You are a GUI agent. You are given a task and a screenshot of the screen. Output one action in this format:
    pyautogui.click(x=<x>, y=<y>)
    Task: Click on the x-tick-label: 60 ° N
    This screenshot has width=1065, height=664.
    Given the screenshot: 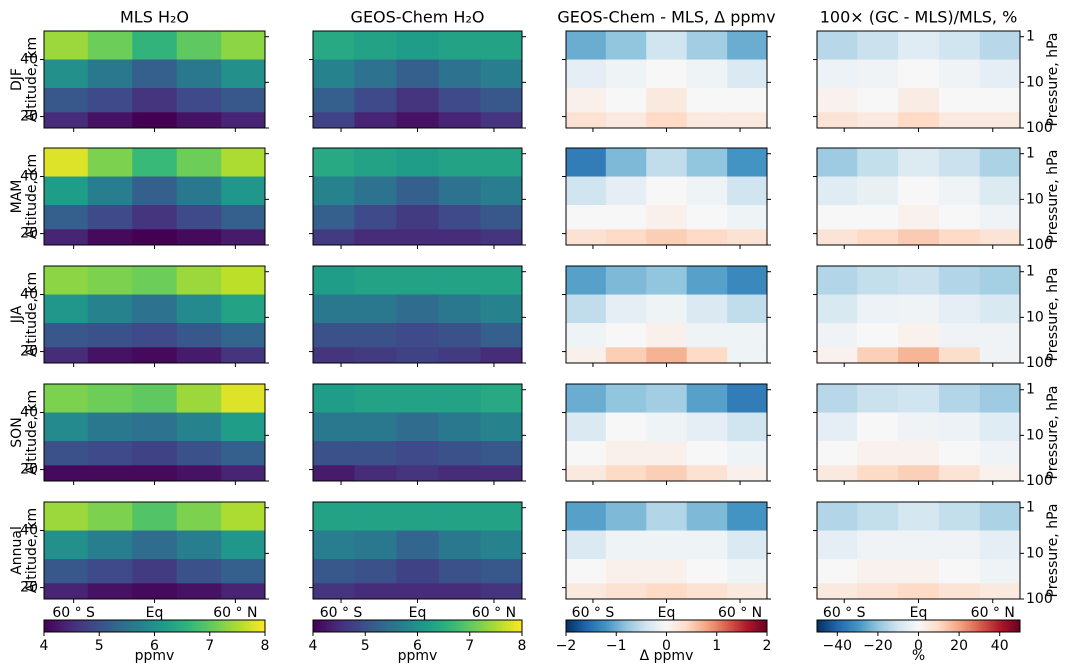 What is the action you would take?
    pyautogui.click(x=993, y=613)
    